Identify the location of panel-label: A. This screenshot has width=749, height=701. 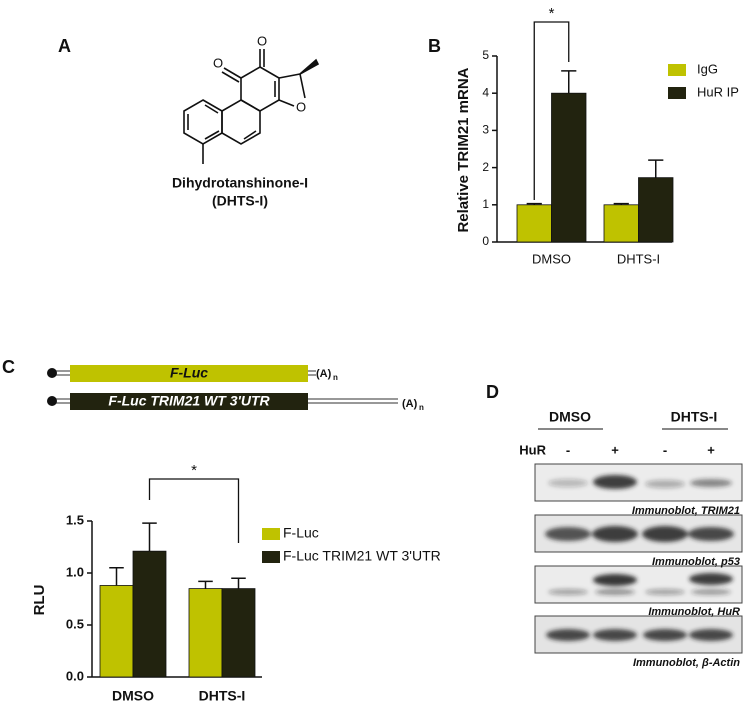
(64, 46).